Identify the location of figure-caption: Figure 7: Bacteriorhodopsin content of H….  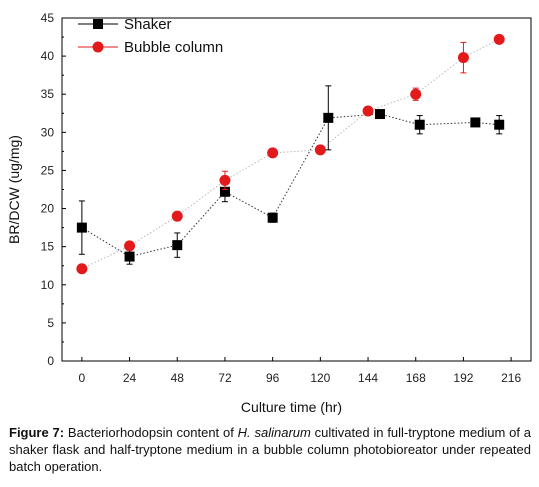
(270, 449).